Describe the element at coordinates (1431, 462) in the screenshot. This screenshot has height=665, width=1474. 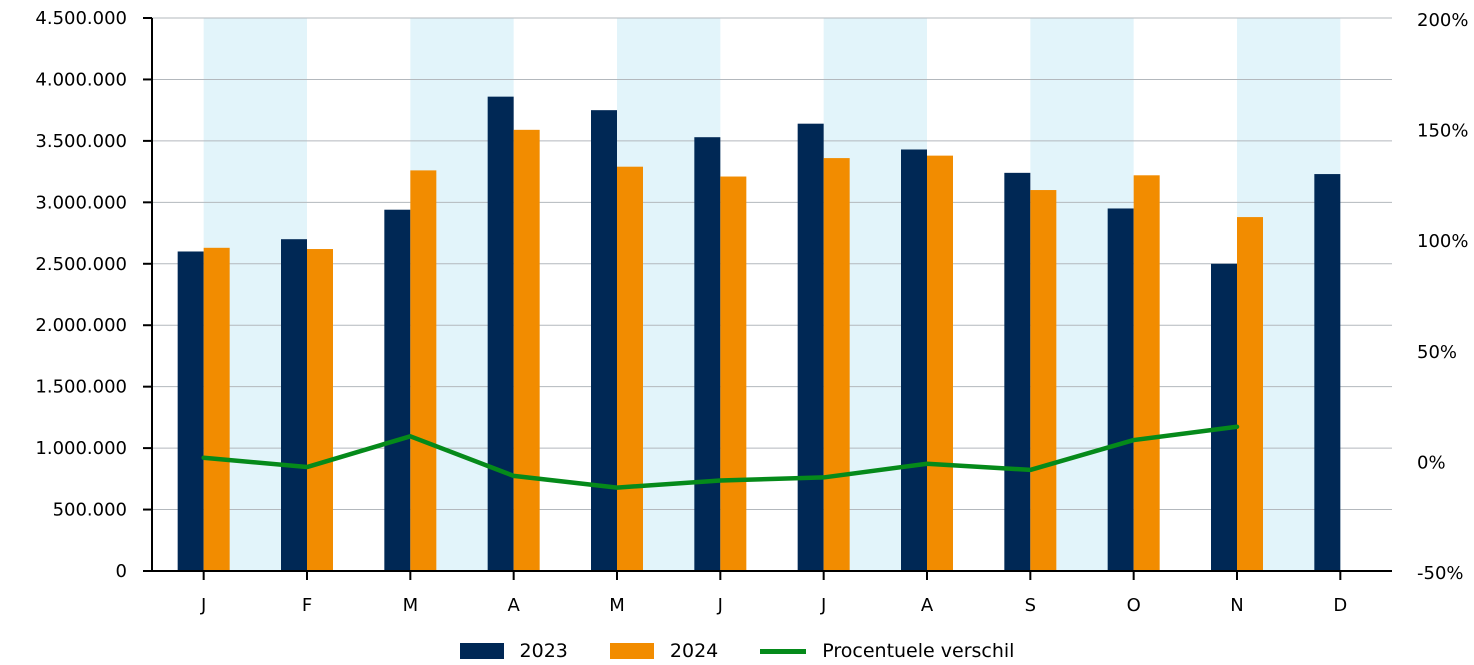
I see `y-right-tick-label: 0%` at that location.